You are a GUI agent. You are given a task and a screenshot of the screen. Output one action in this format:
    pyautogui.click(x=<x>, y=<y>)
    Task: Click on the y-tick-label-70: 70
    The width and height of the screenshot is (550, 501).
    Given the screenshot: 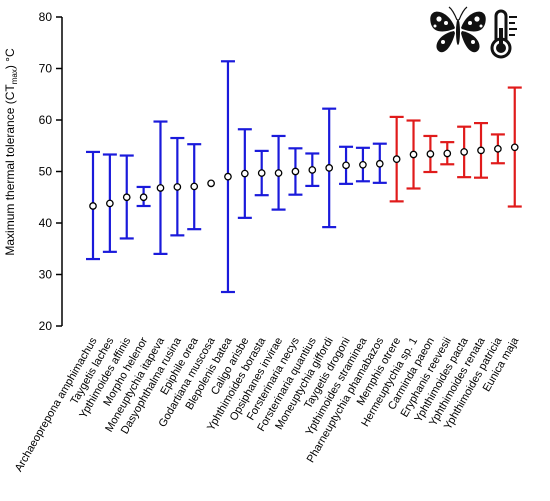 What is the action you would take?
    pyautogui.click(x=46, y=69)
    